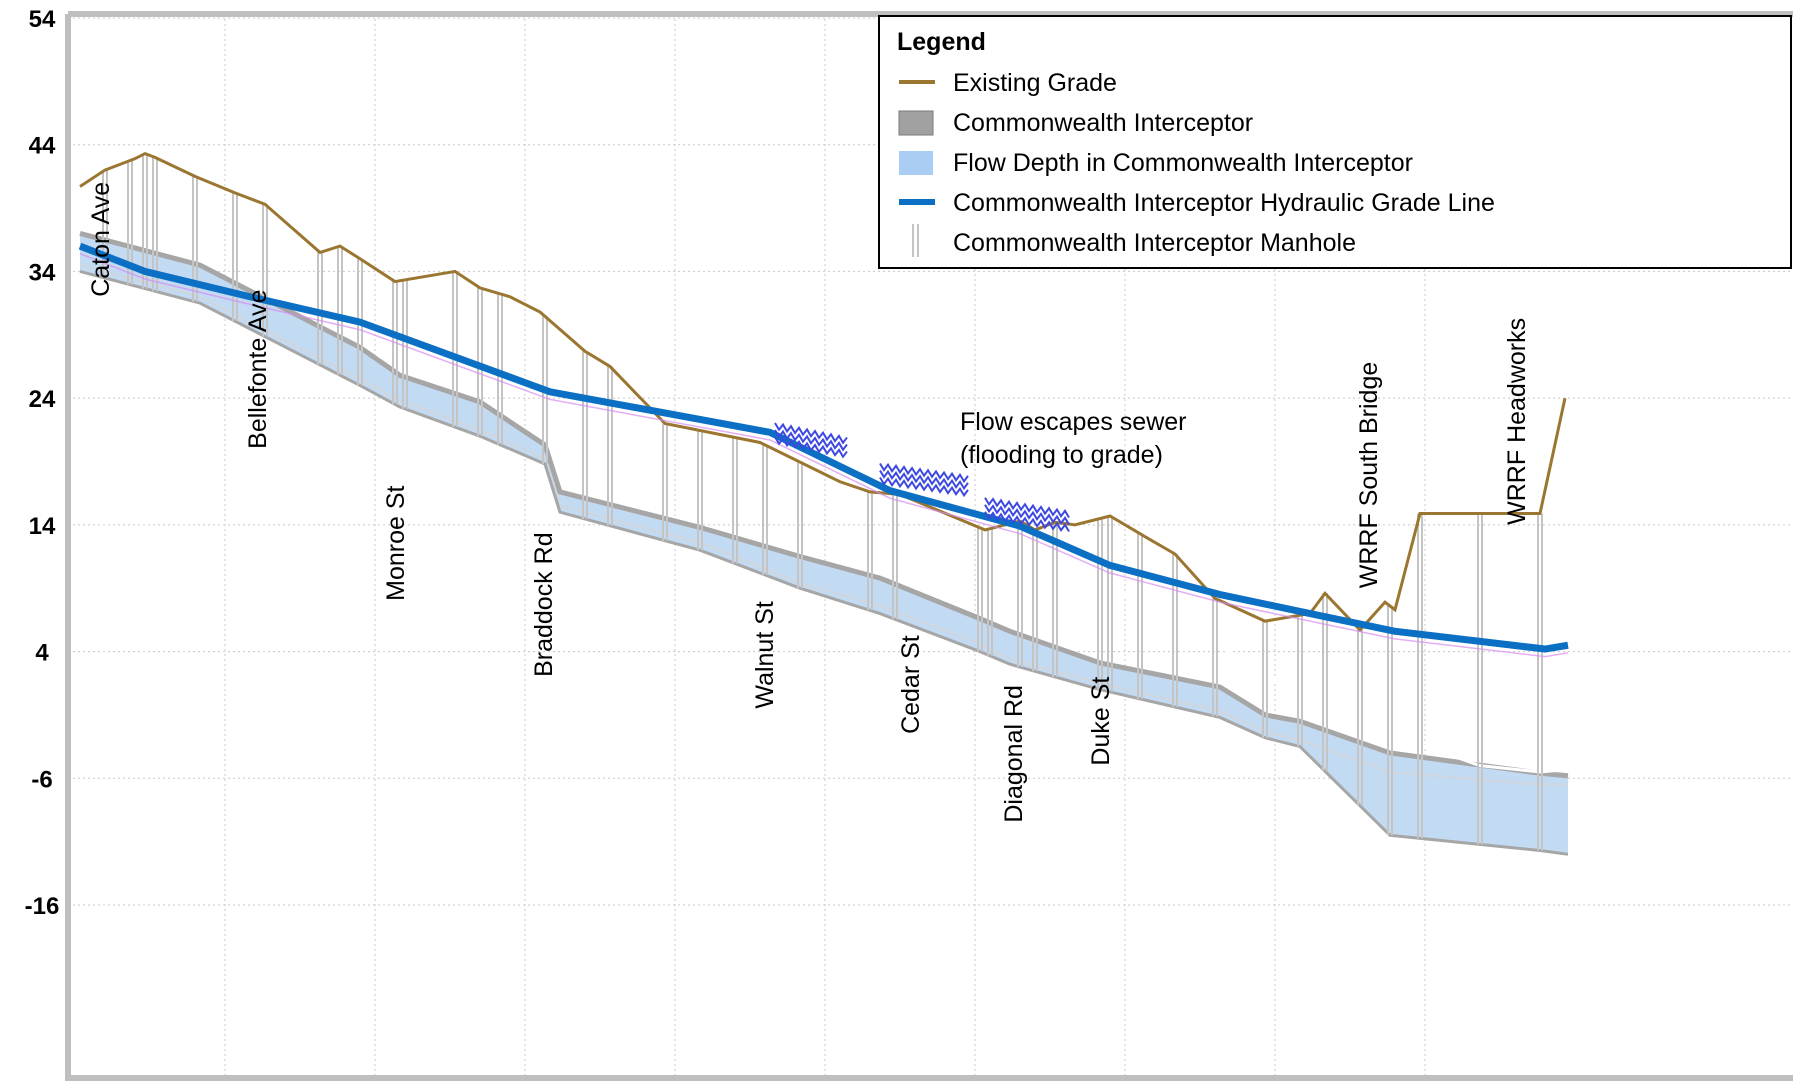 Image resolution: width=1793 pixels, height=1081 pixels. I want to click on y-tick-label: 34, so click(42, 272).